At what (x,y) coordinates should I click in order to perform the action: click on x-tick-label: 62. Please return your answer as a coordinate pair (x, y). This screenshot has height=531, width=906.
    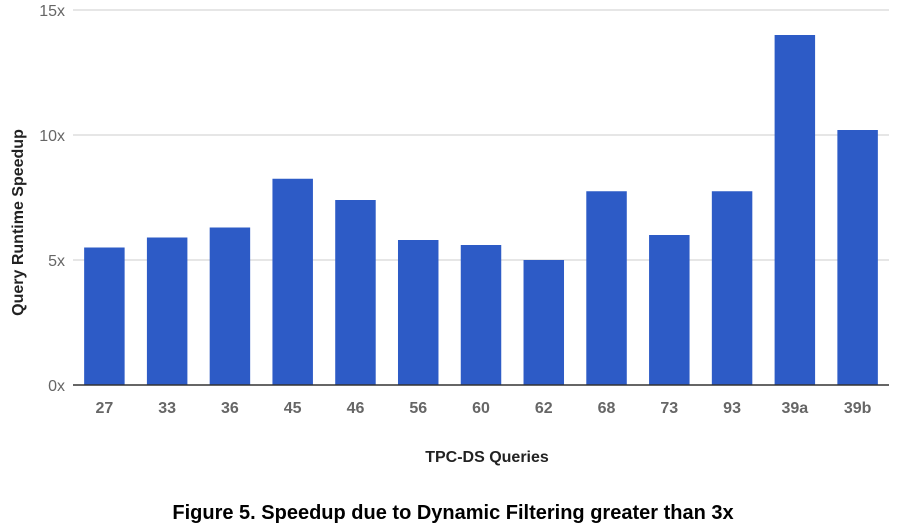
    Looking at the image, I should click on (544, 408).